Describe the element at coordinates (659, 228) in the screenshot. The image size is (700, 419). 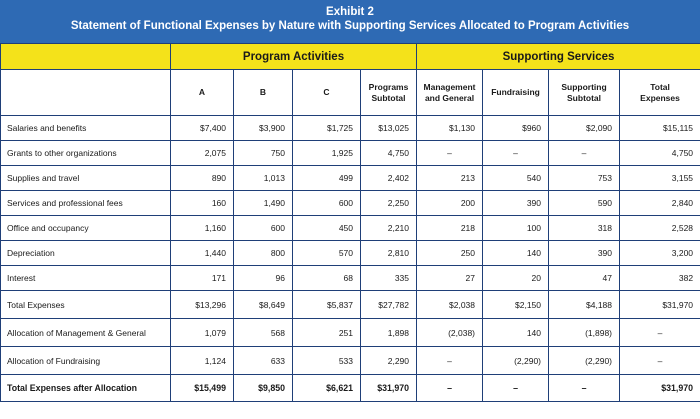
I see `cell-te: 2,528` at that location.